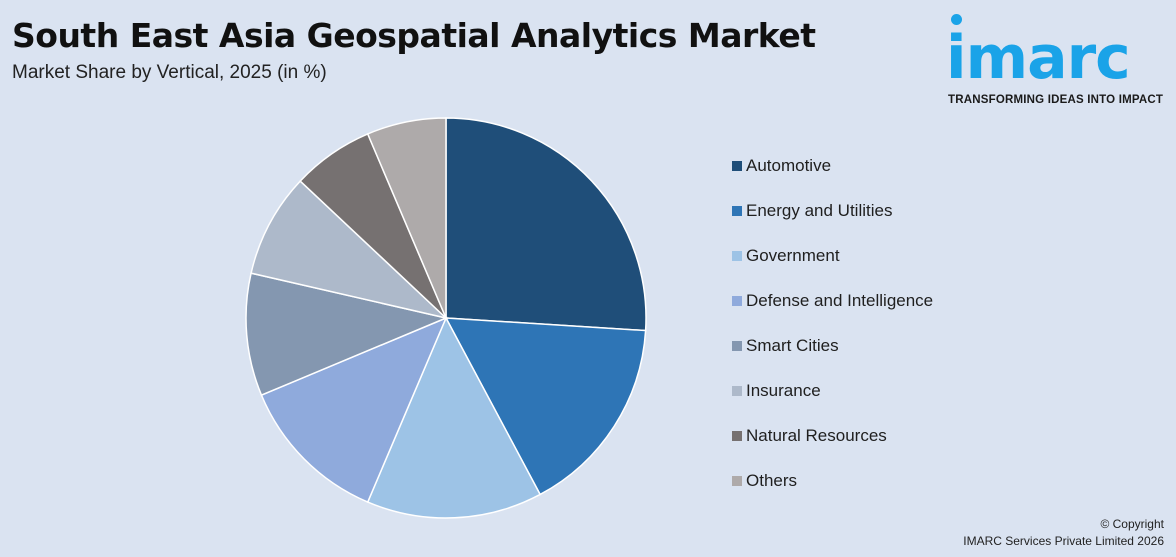 This screenshot has width=1176, height=557. What do you see at coordinates (737, 211) in the screenshot?
I see `legend-swatch-energy-and-utilities` at bounding box center [737, 211].